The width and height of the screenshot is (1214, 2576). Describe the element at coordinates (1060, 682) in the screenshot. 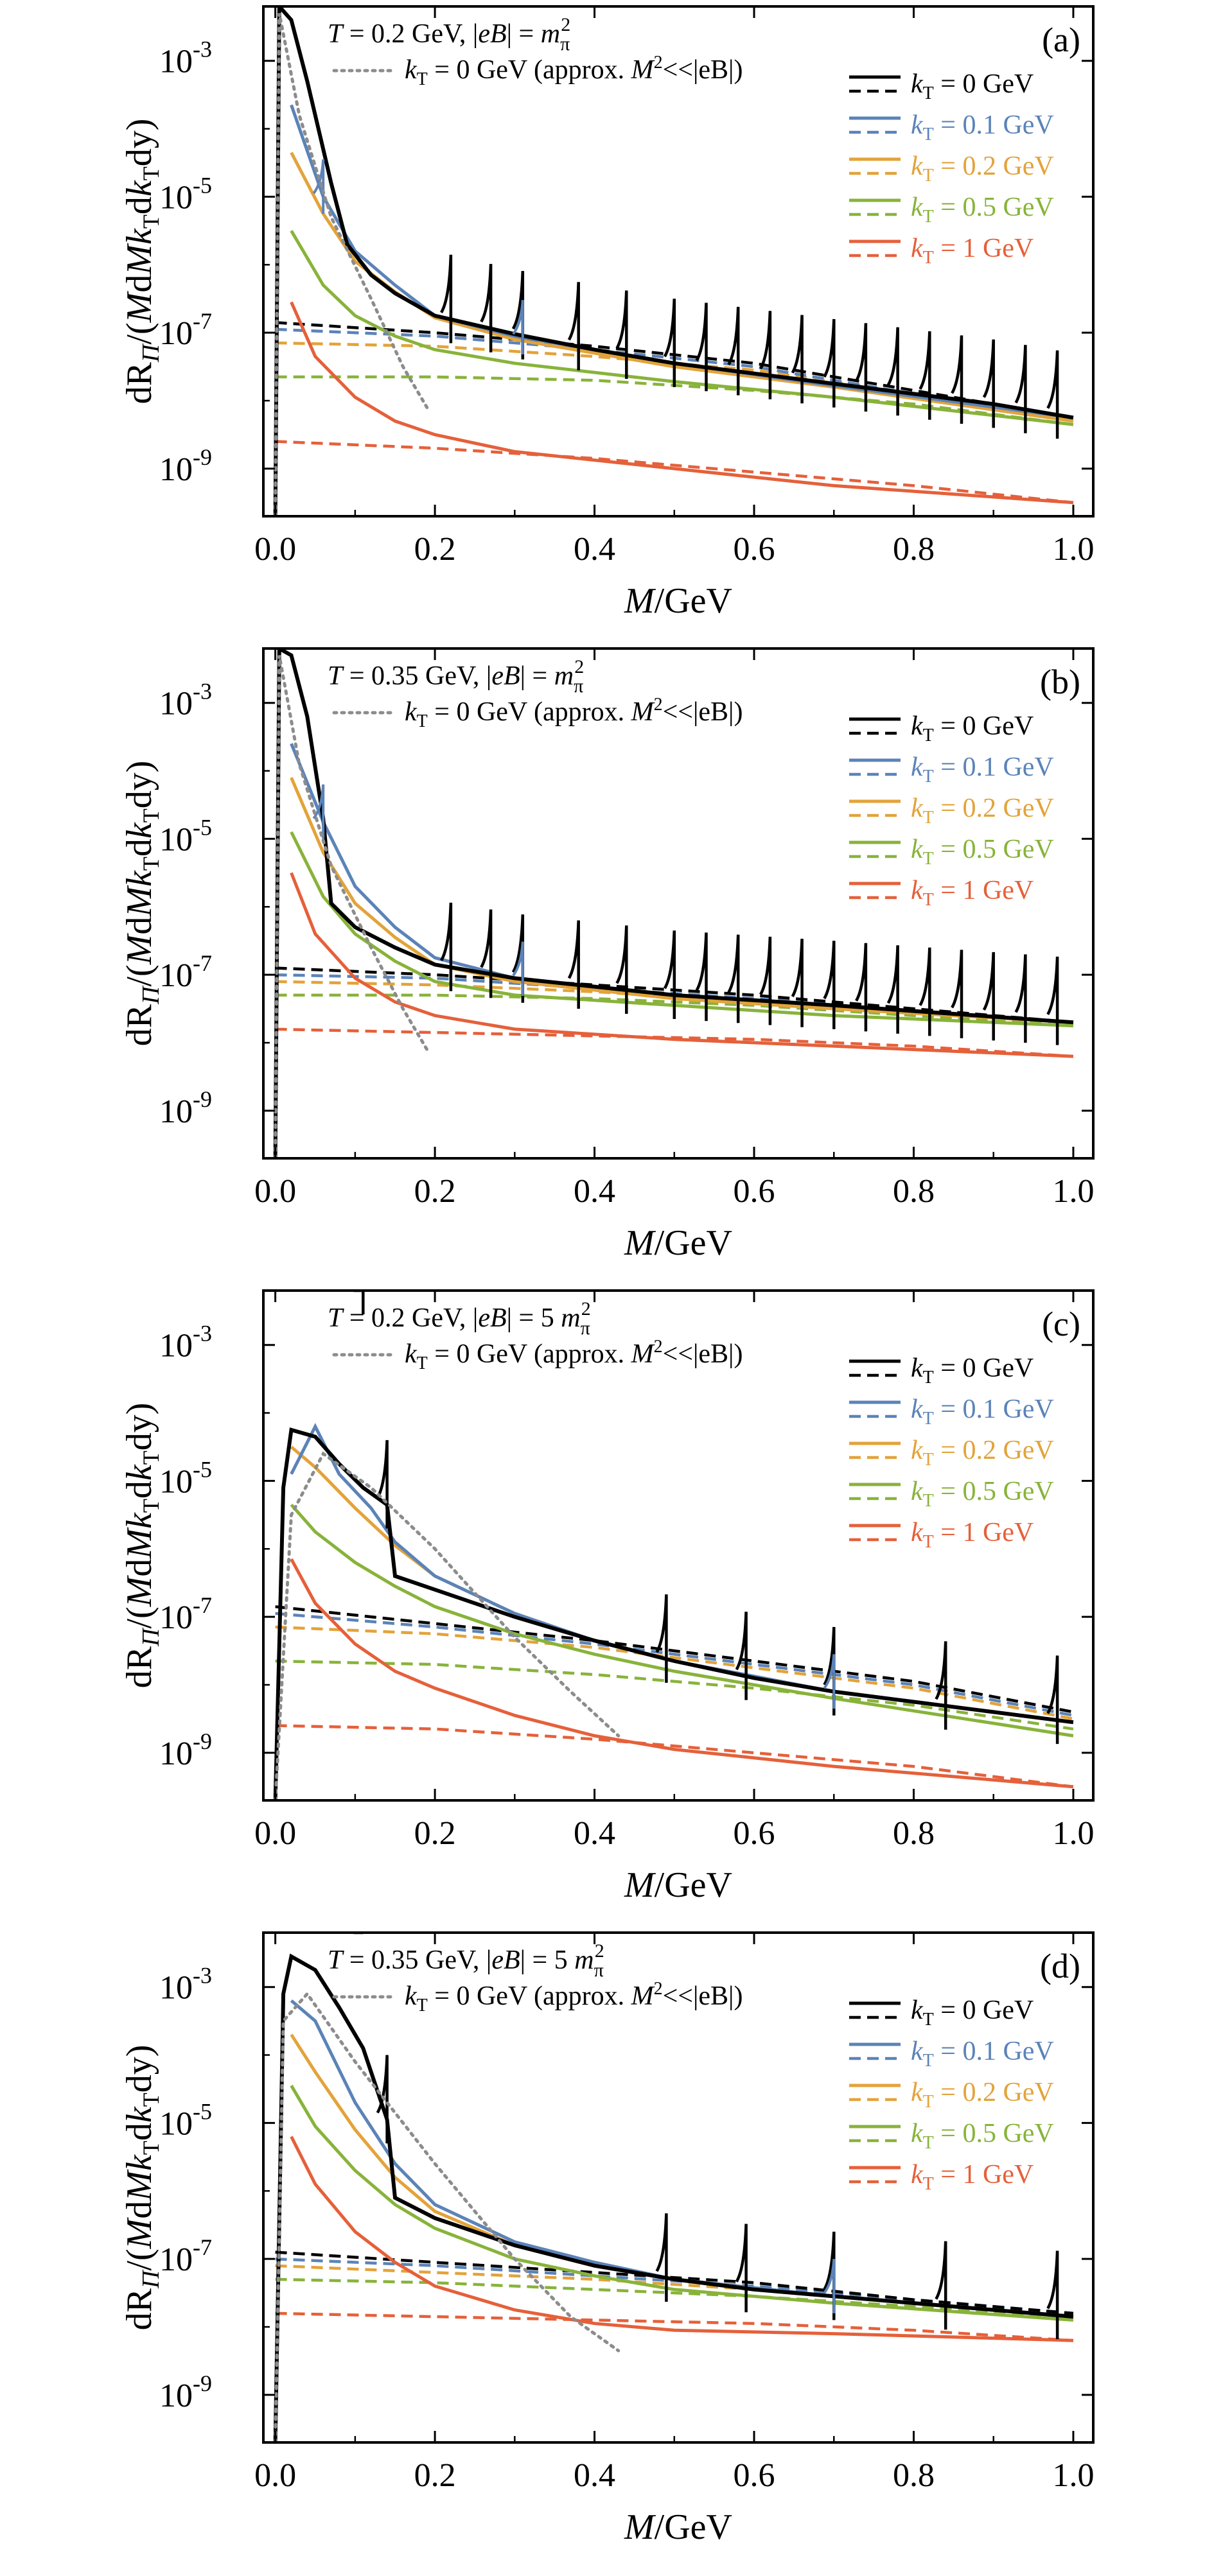

I see `panel-label: (b)` at that location.